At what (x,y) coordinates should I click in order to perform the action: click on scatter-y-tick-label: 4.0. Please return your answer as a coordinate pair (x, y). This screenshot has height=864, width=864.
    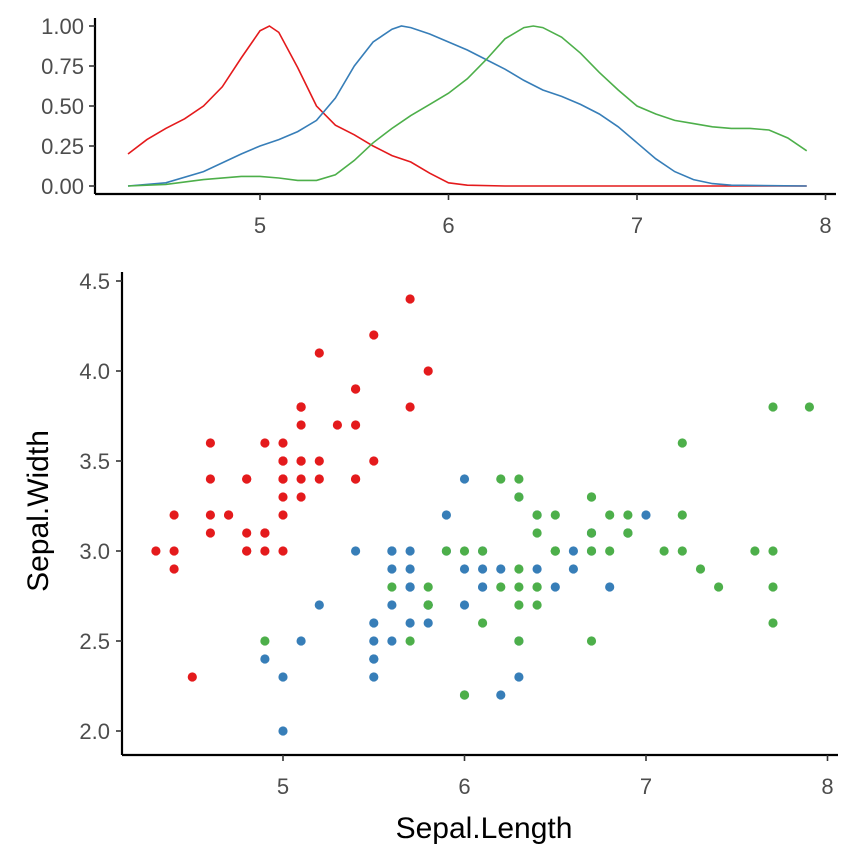
    Looking at the image, I should click on (94, 371).